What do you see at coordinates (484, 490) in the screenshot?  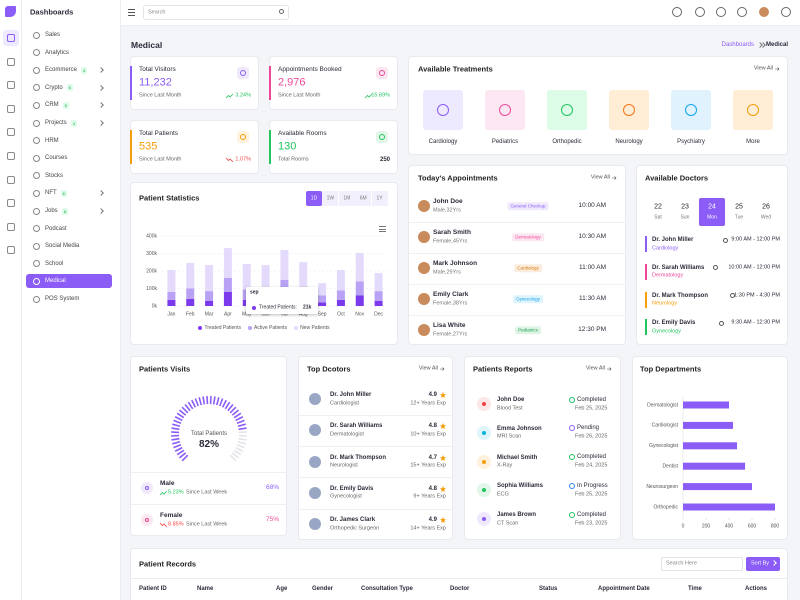 I see `report-icon-glyph` at bounding box center [484, 490].